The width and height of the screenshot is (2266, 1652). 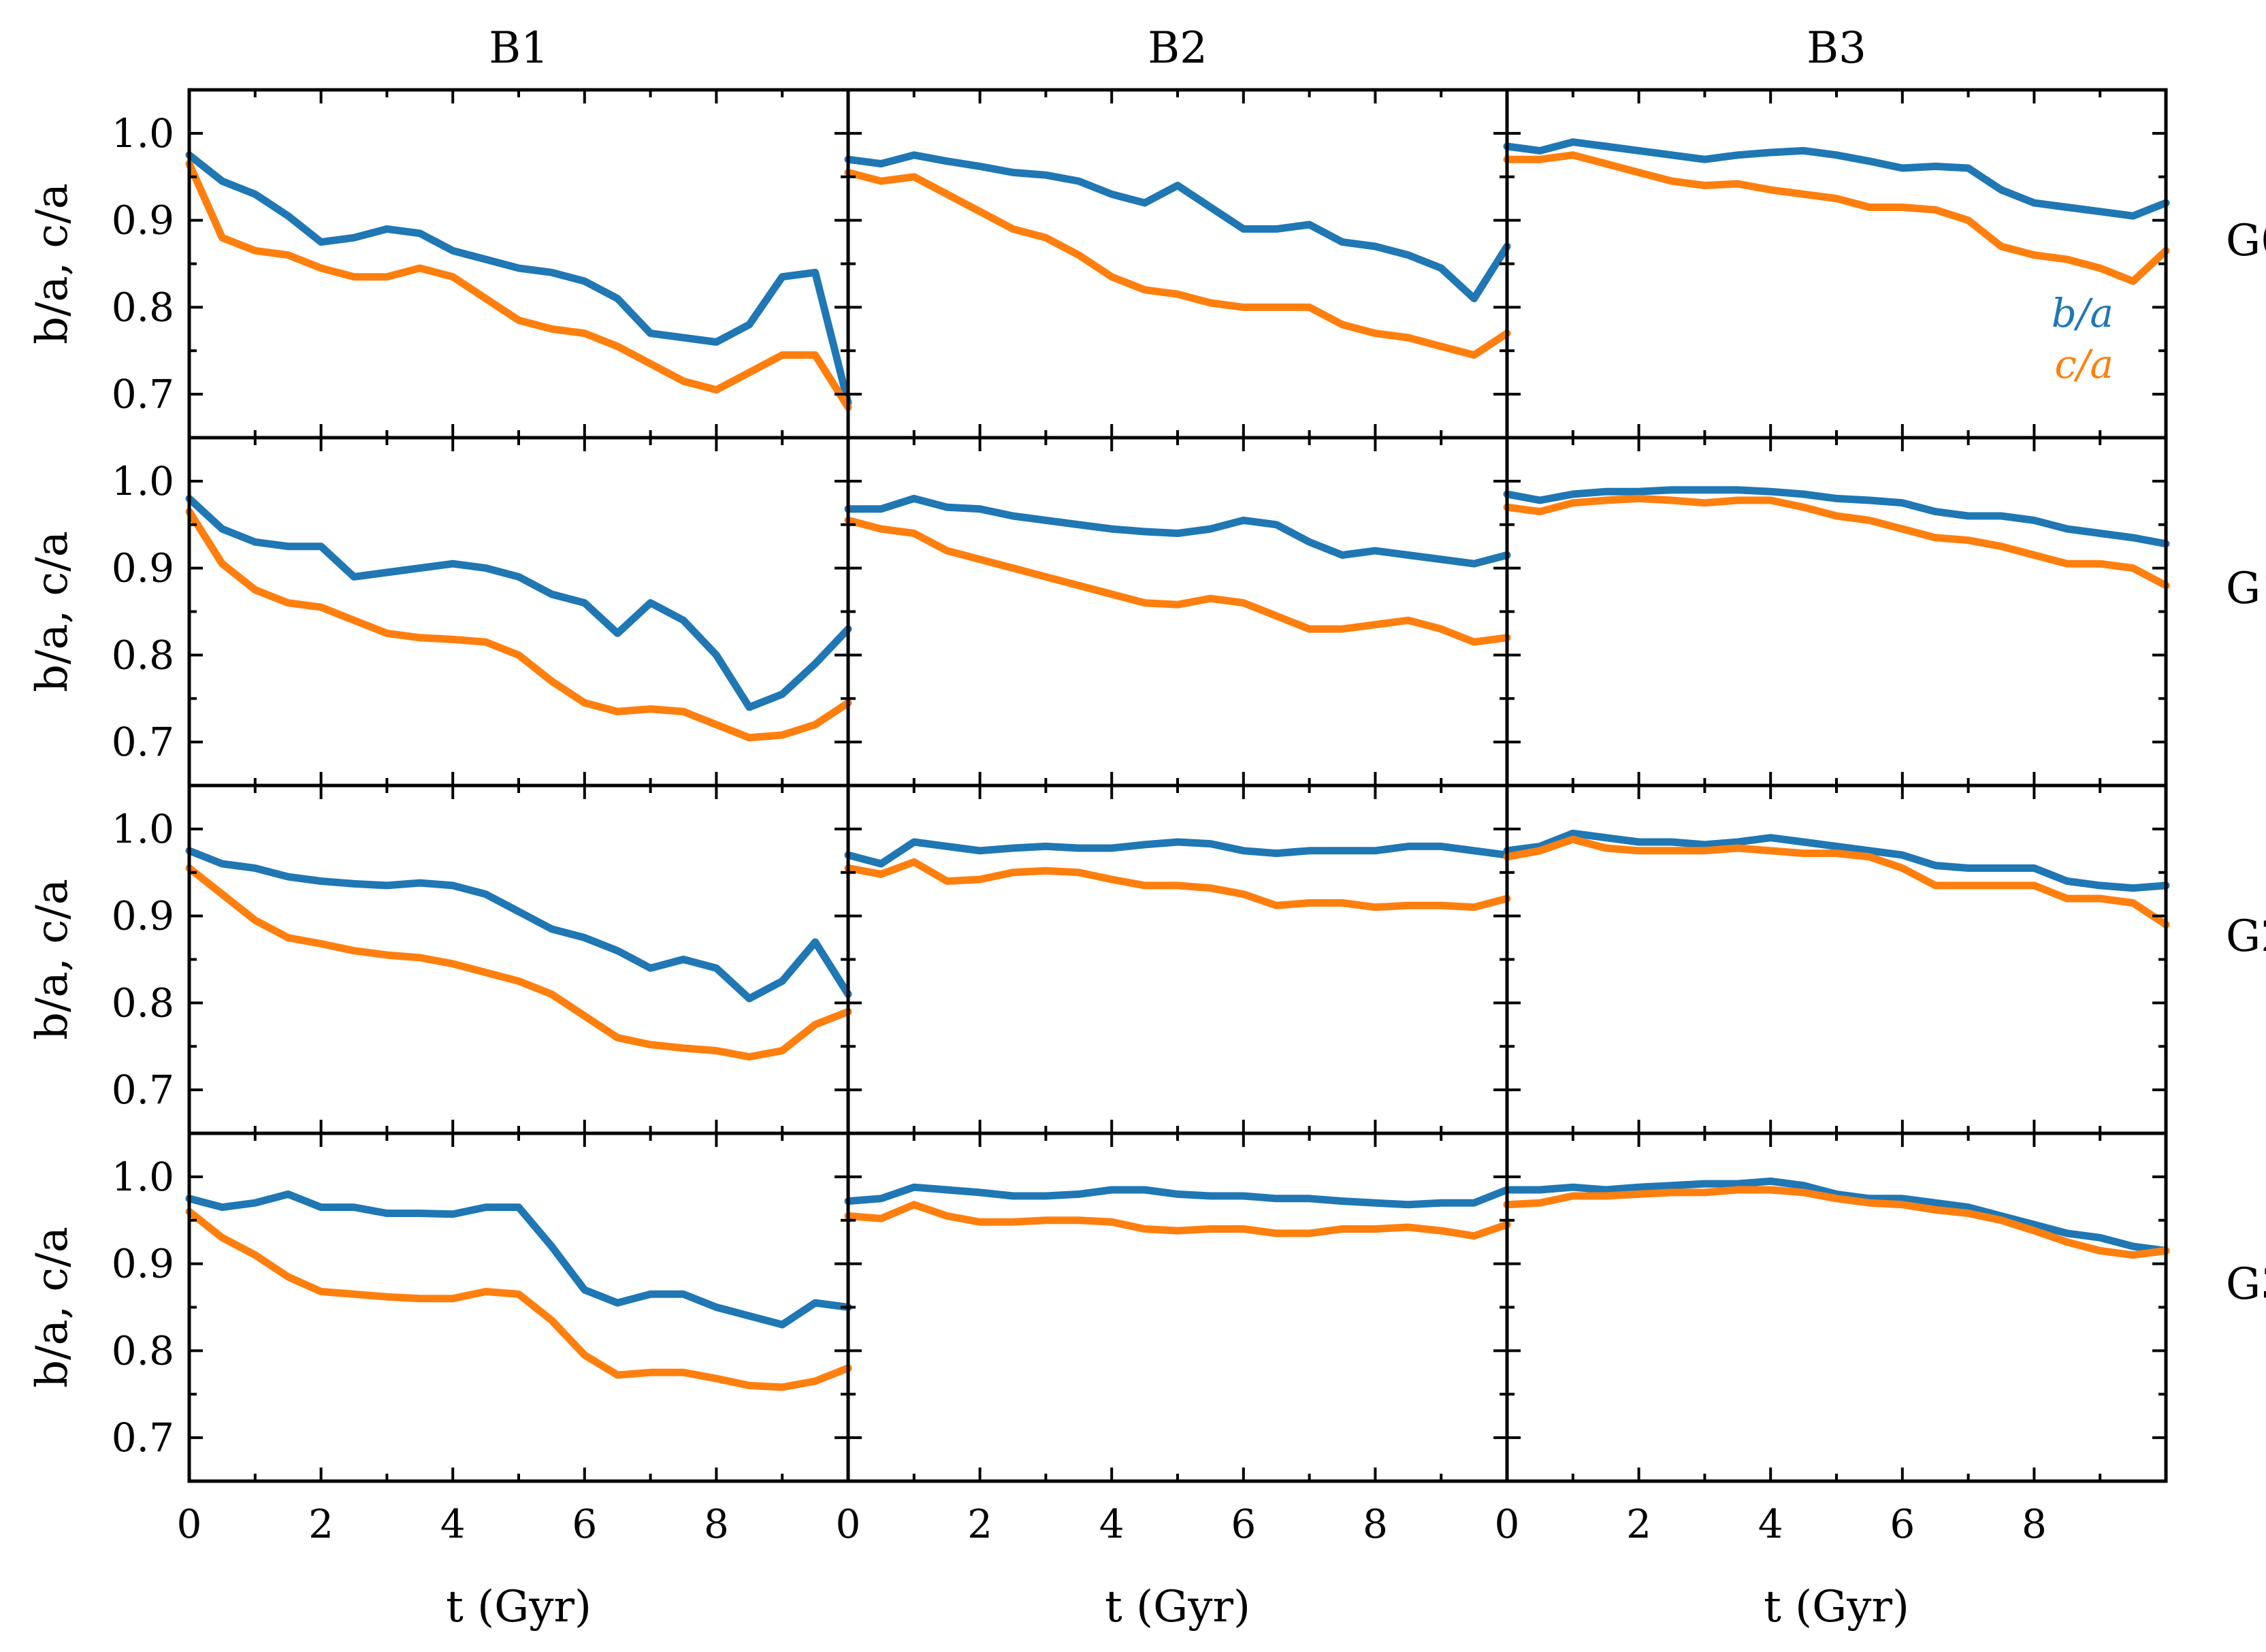 I want to click on panel-G2-B2, so click(x=1177, y=959).